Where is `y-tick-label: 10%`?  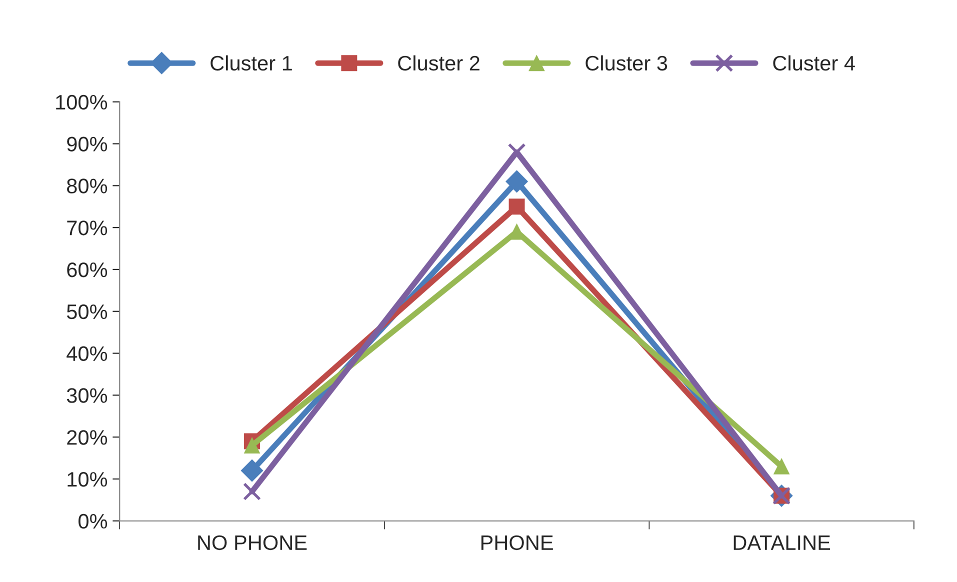 y-tick-label: 10% is located at coordinates (88, 479).